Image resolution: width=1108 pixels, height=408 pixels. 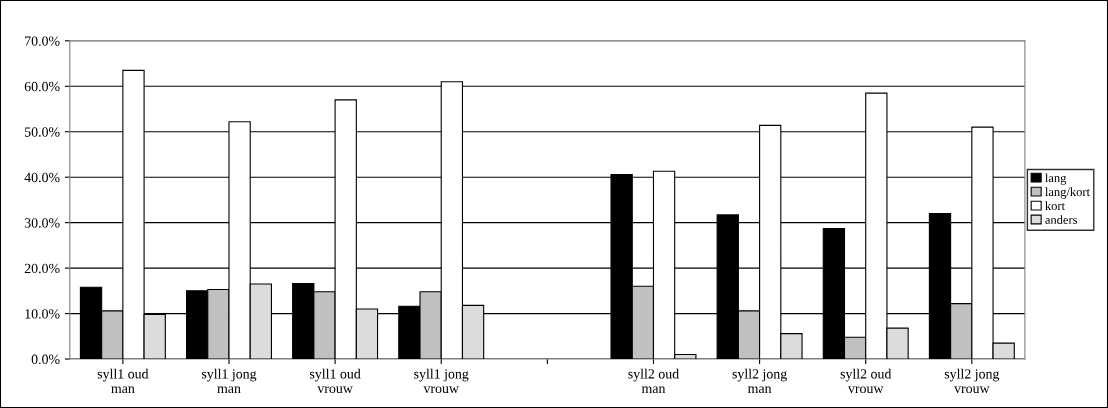 I want to click on x-tick-label: syll1 oud vrouw, so click(x=335, y=381).